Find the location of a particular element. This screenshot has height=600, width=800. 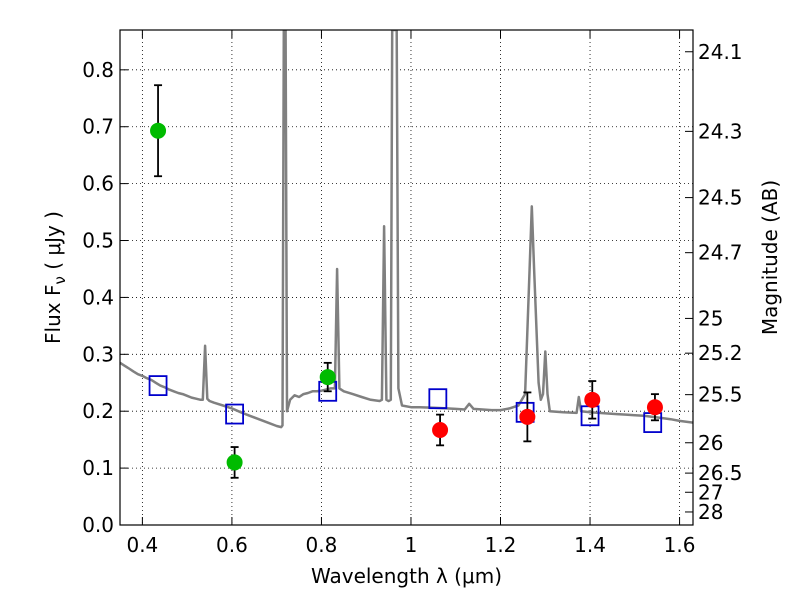

y2-tick-label: 24.3 is located at coordinates (720, 131).